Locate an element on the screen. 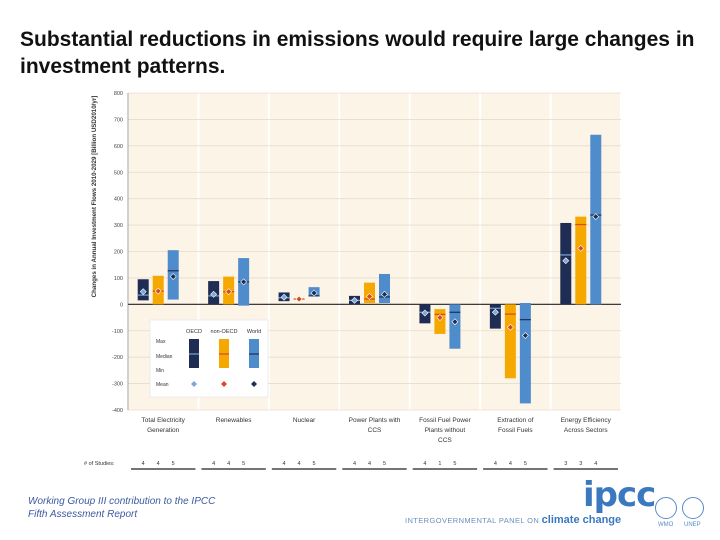 This screenshot has height=540, width=720. category-label: Nuclear is located at coordinates (304, 420).